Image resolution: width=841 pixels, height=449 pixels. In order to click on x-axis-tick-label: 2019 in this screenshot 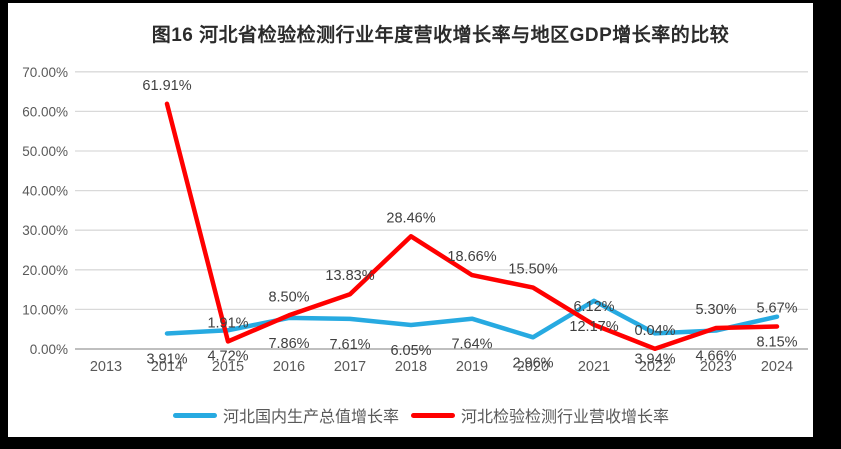, I will do `click(472, 367)`.